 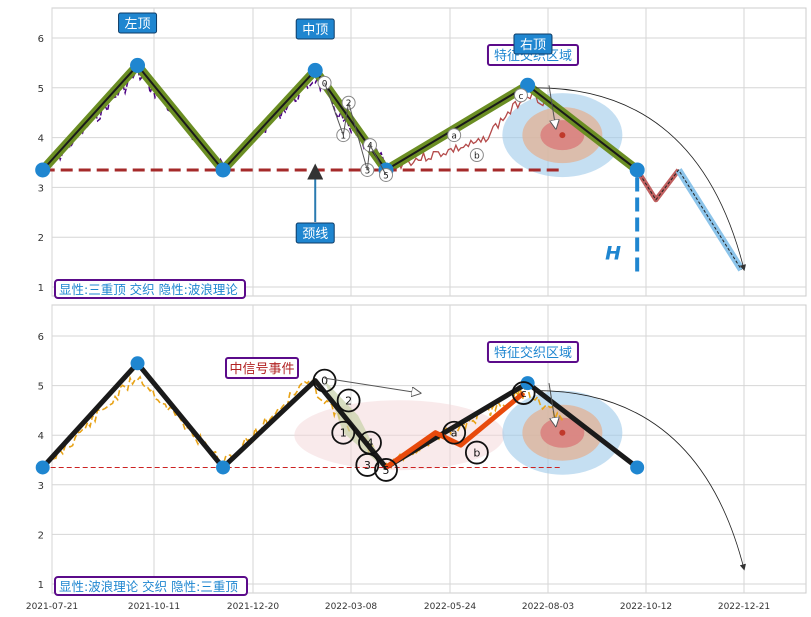 What do you see at coordinates (355, 129) in the screenshot?
I see `wave-line-thin` at bounding box center [355, 129].